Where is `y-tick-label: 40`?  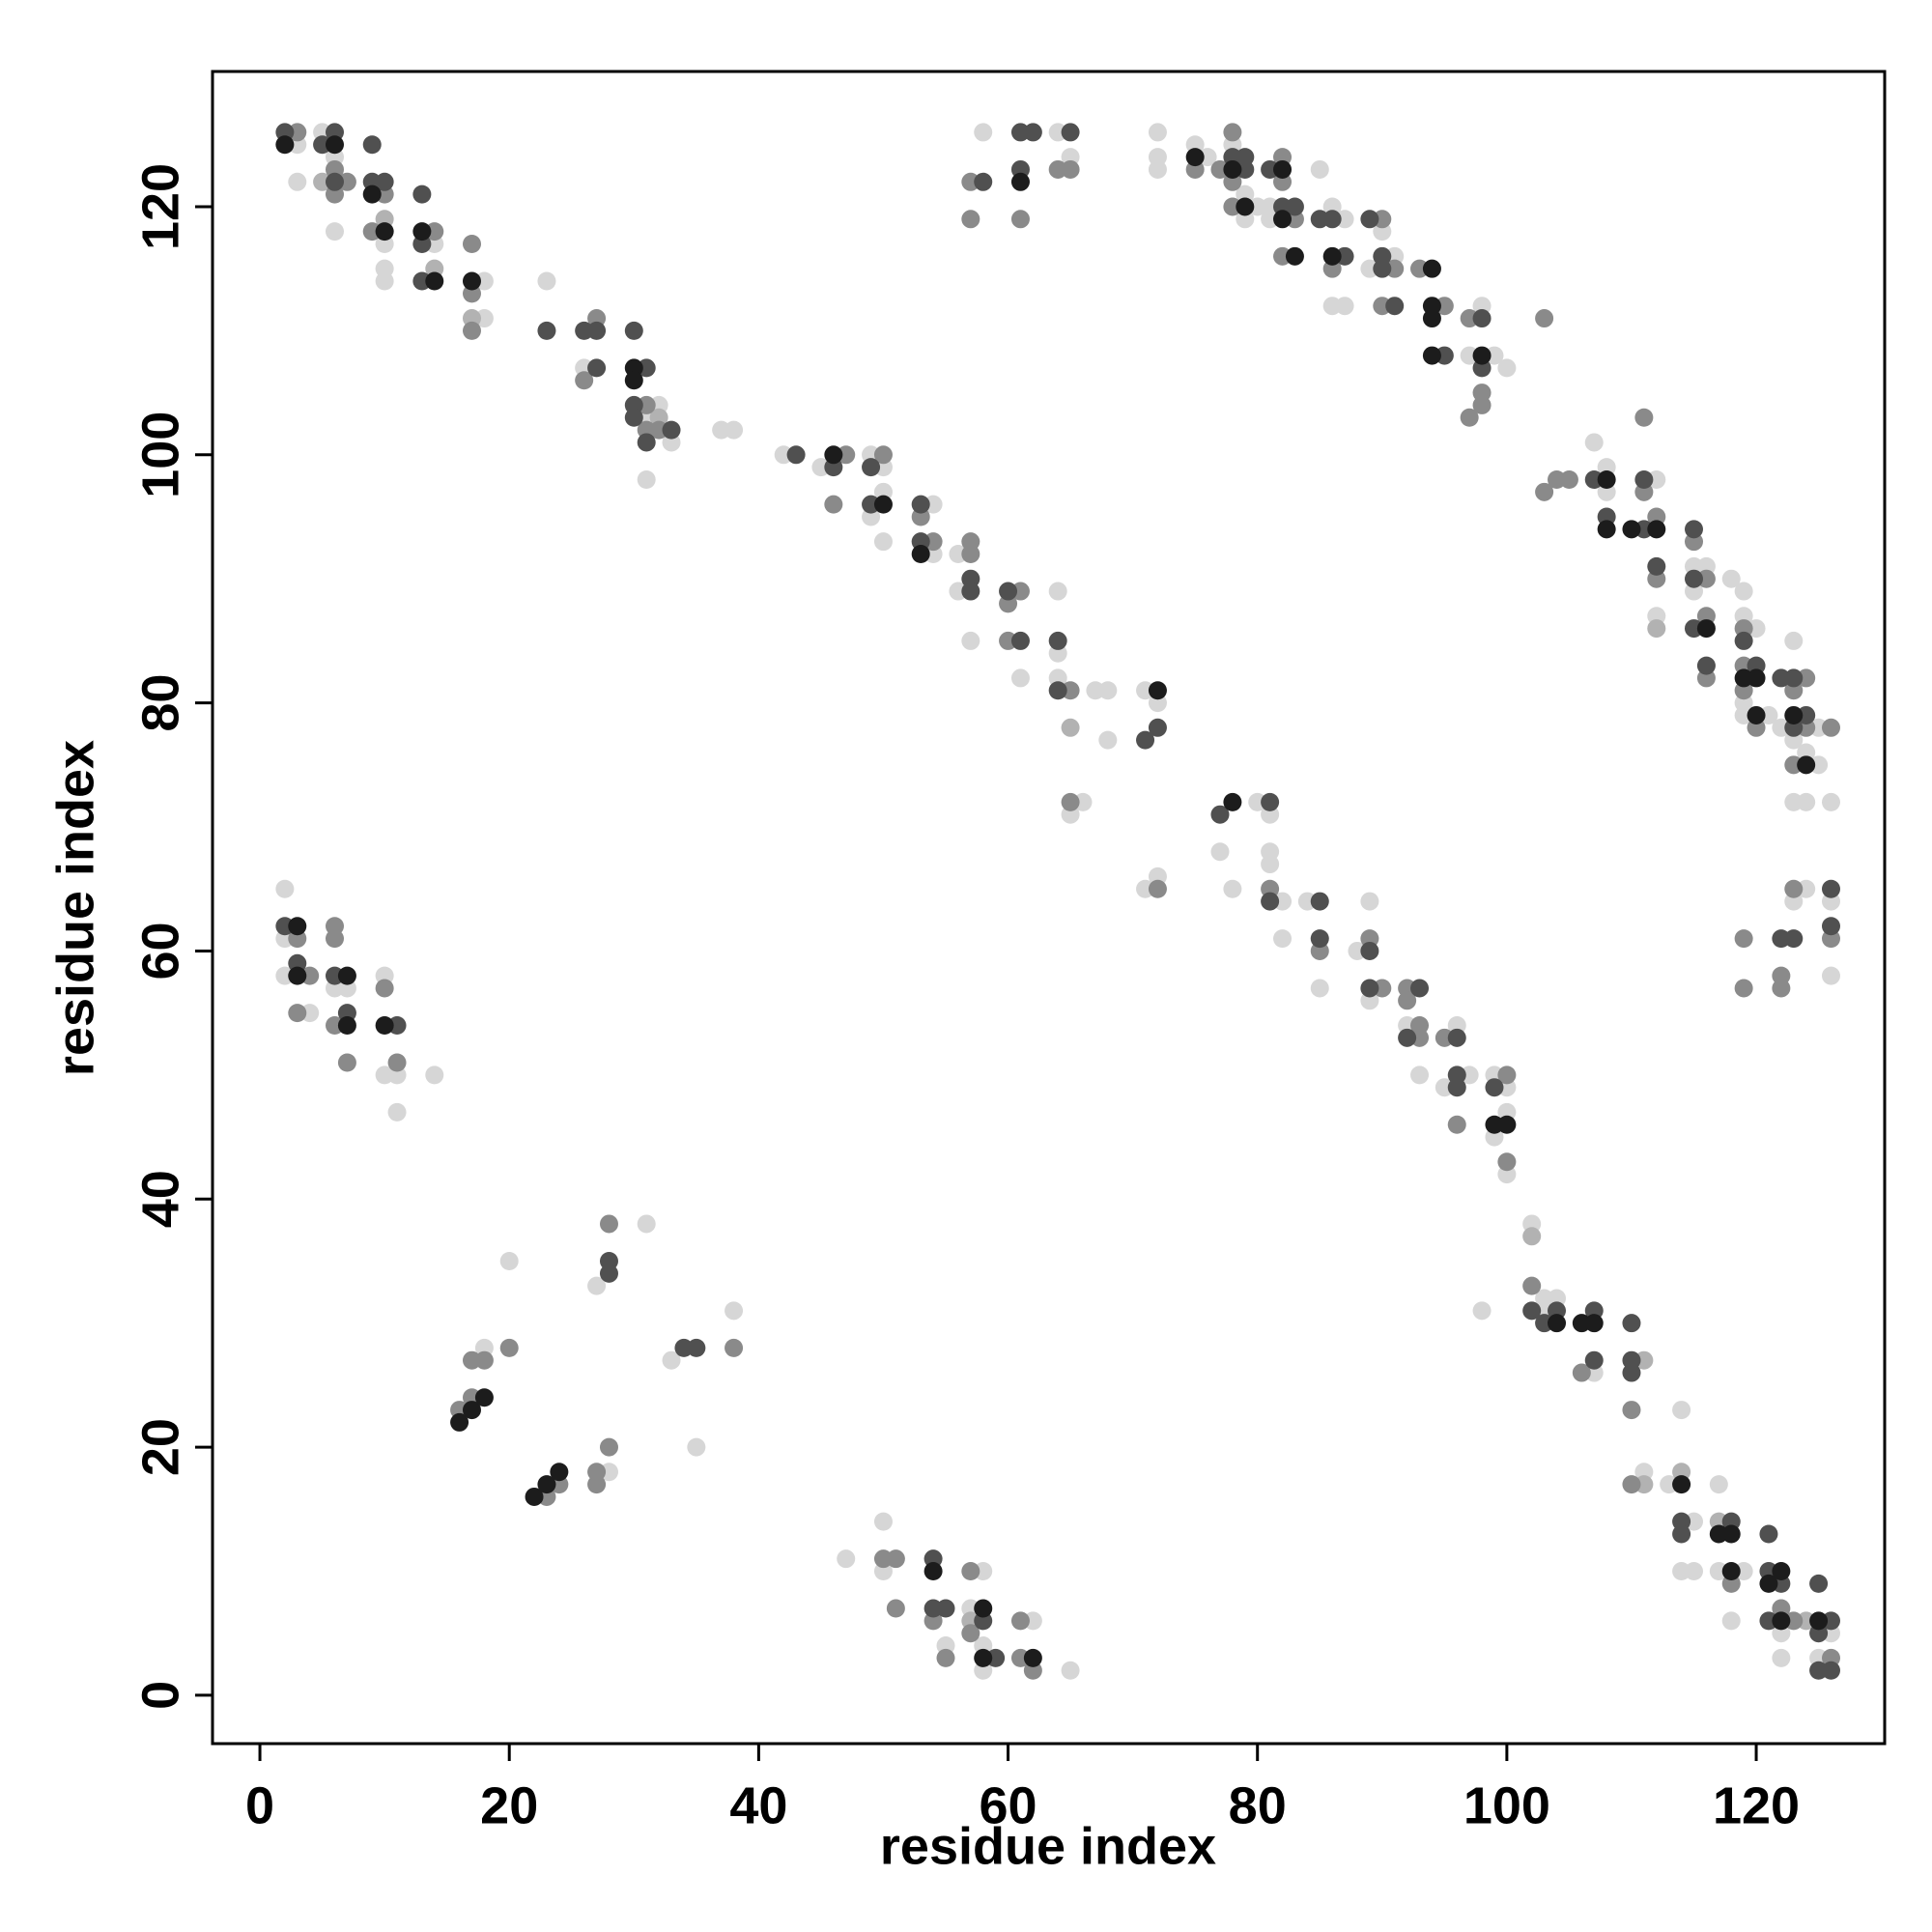 y-tick-label: 40 is located at coordinates (160, 1199).